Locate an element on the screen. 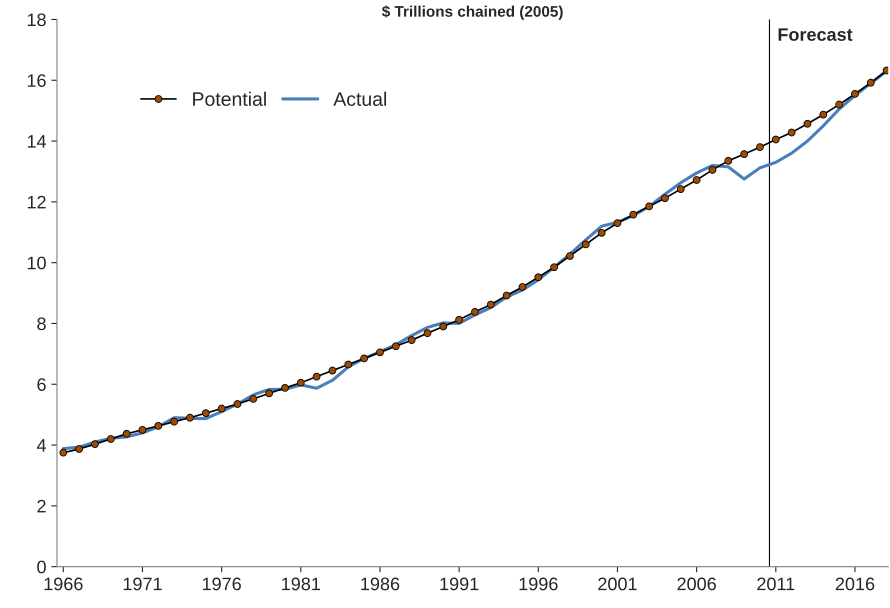  legend-label: Actual is located at coordinates (359, 99).